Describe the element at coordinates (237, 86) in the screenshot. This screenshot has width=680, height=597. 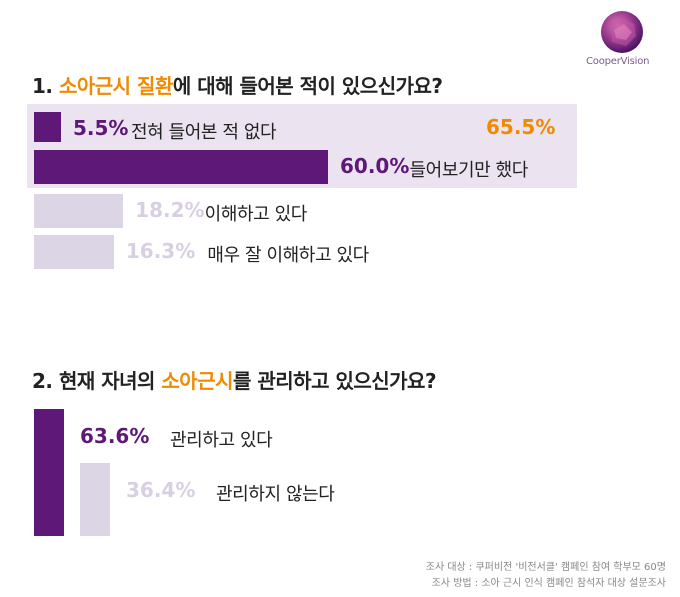
I see `question1-title: 1. 소아근시 질환에 대해 들어본 적이 있으신가요?` at that location.